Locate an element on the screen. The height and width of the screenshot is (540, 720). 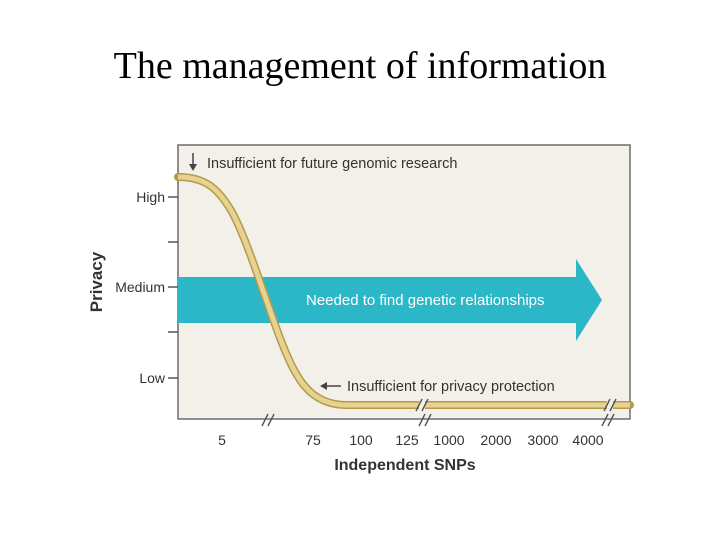
y-tick-high: High is located at coordinates (150, 197).